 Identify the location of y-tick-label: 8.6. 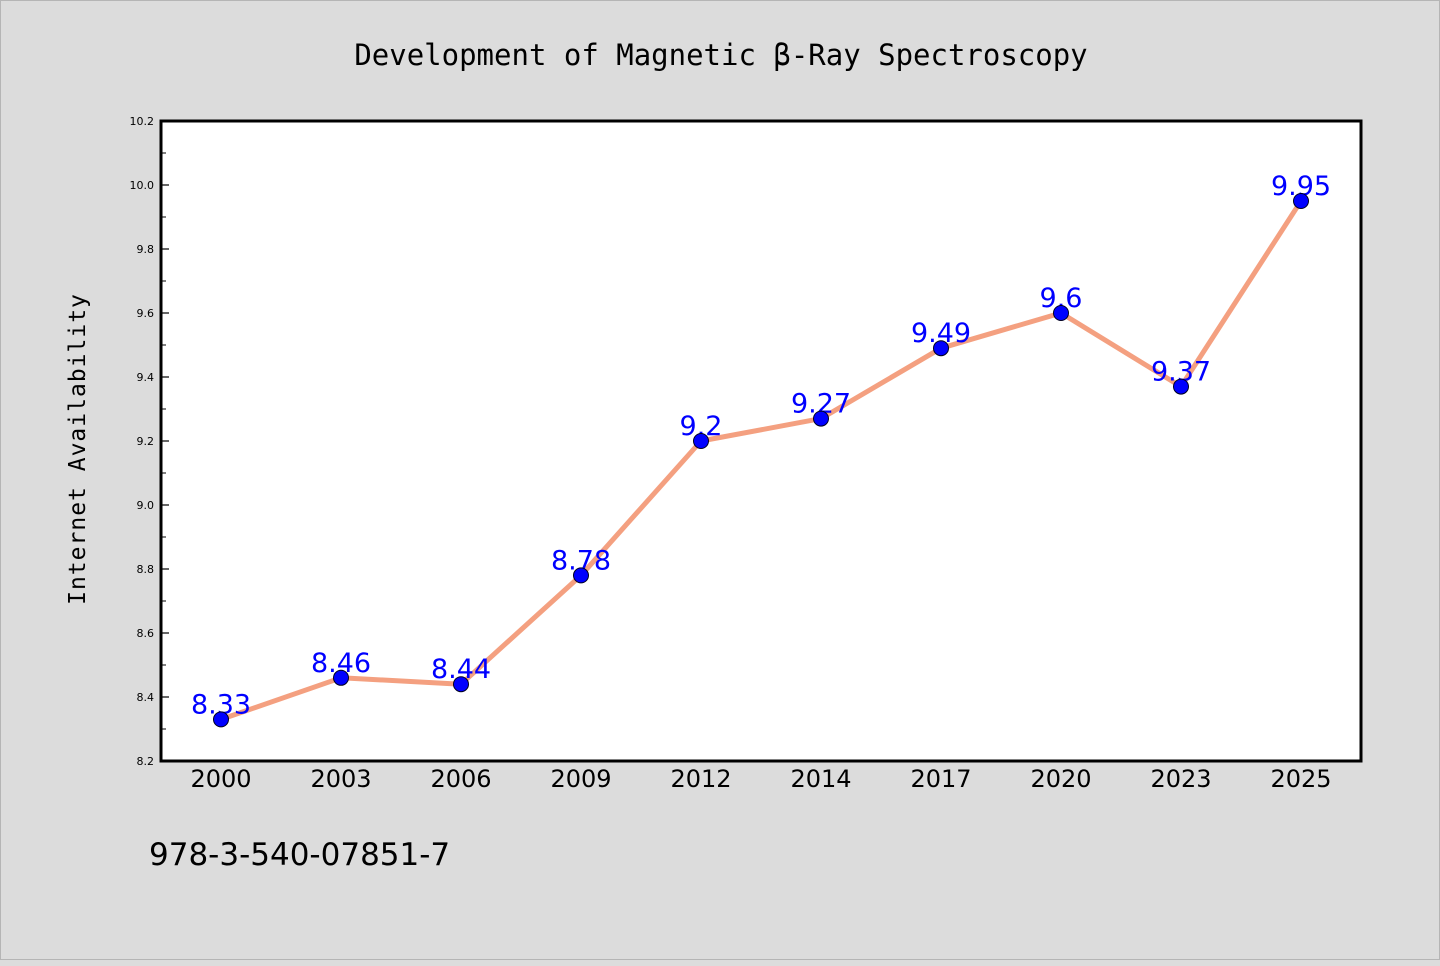
(146, 633).